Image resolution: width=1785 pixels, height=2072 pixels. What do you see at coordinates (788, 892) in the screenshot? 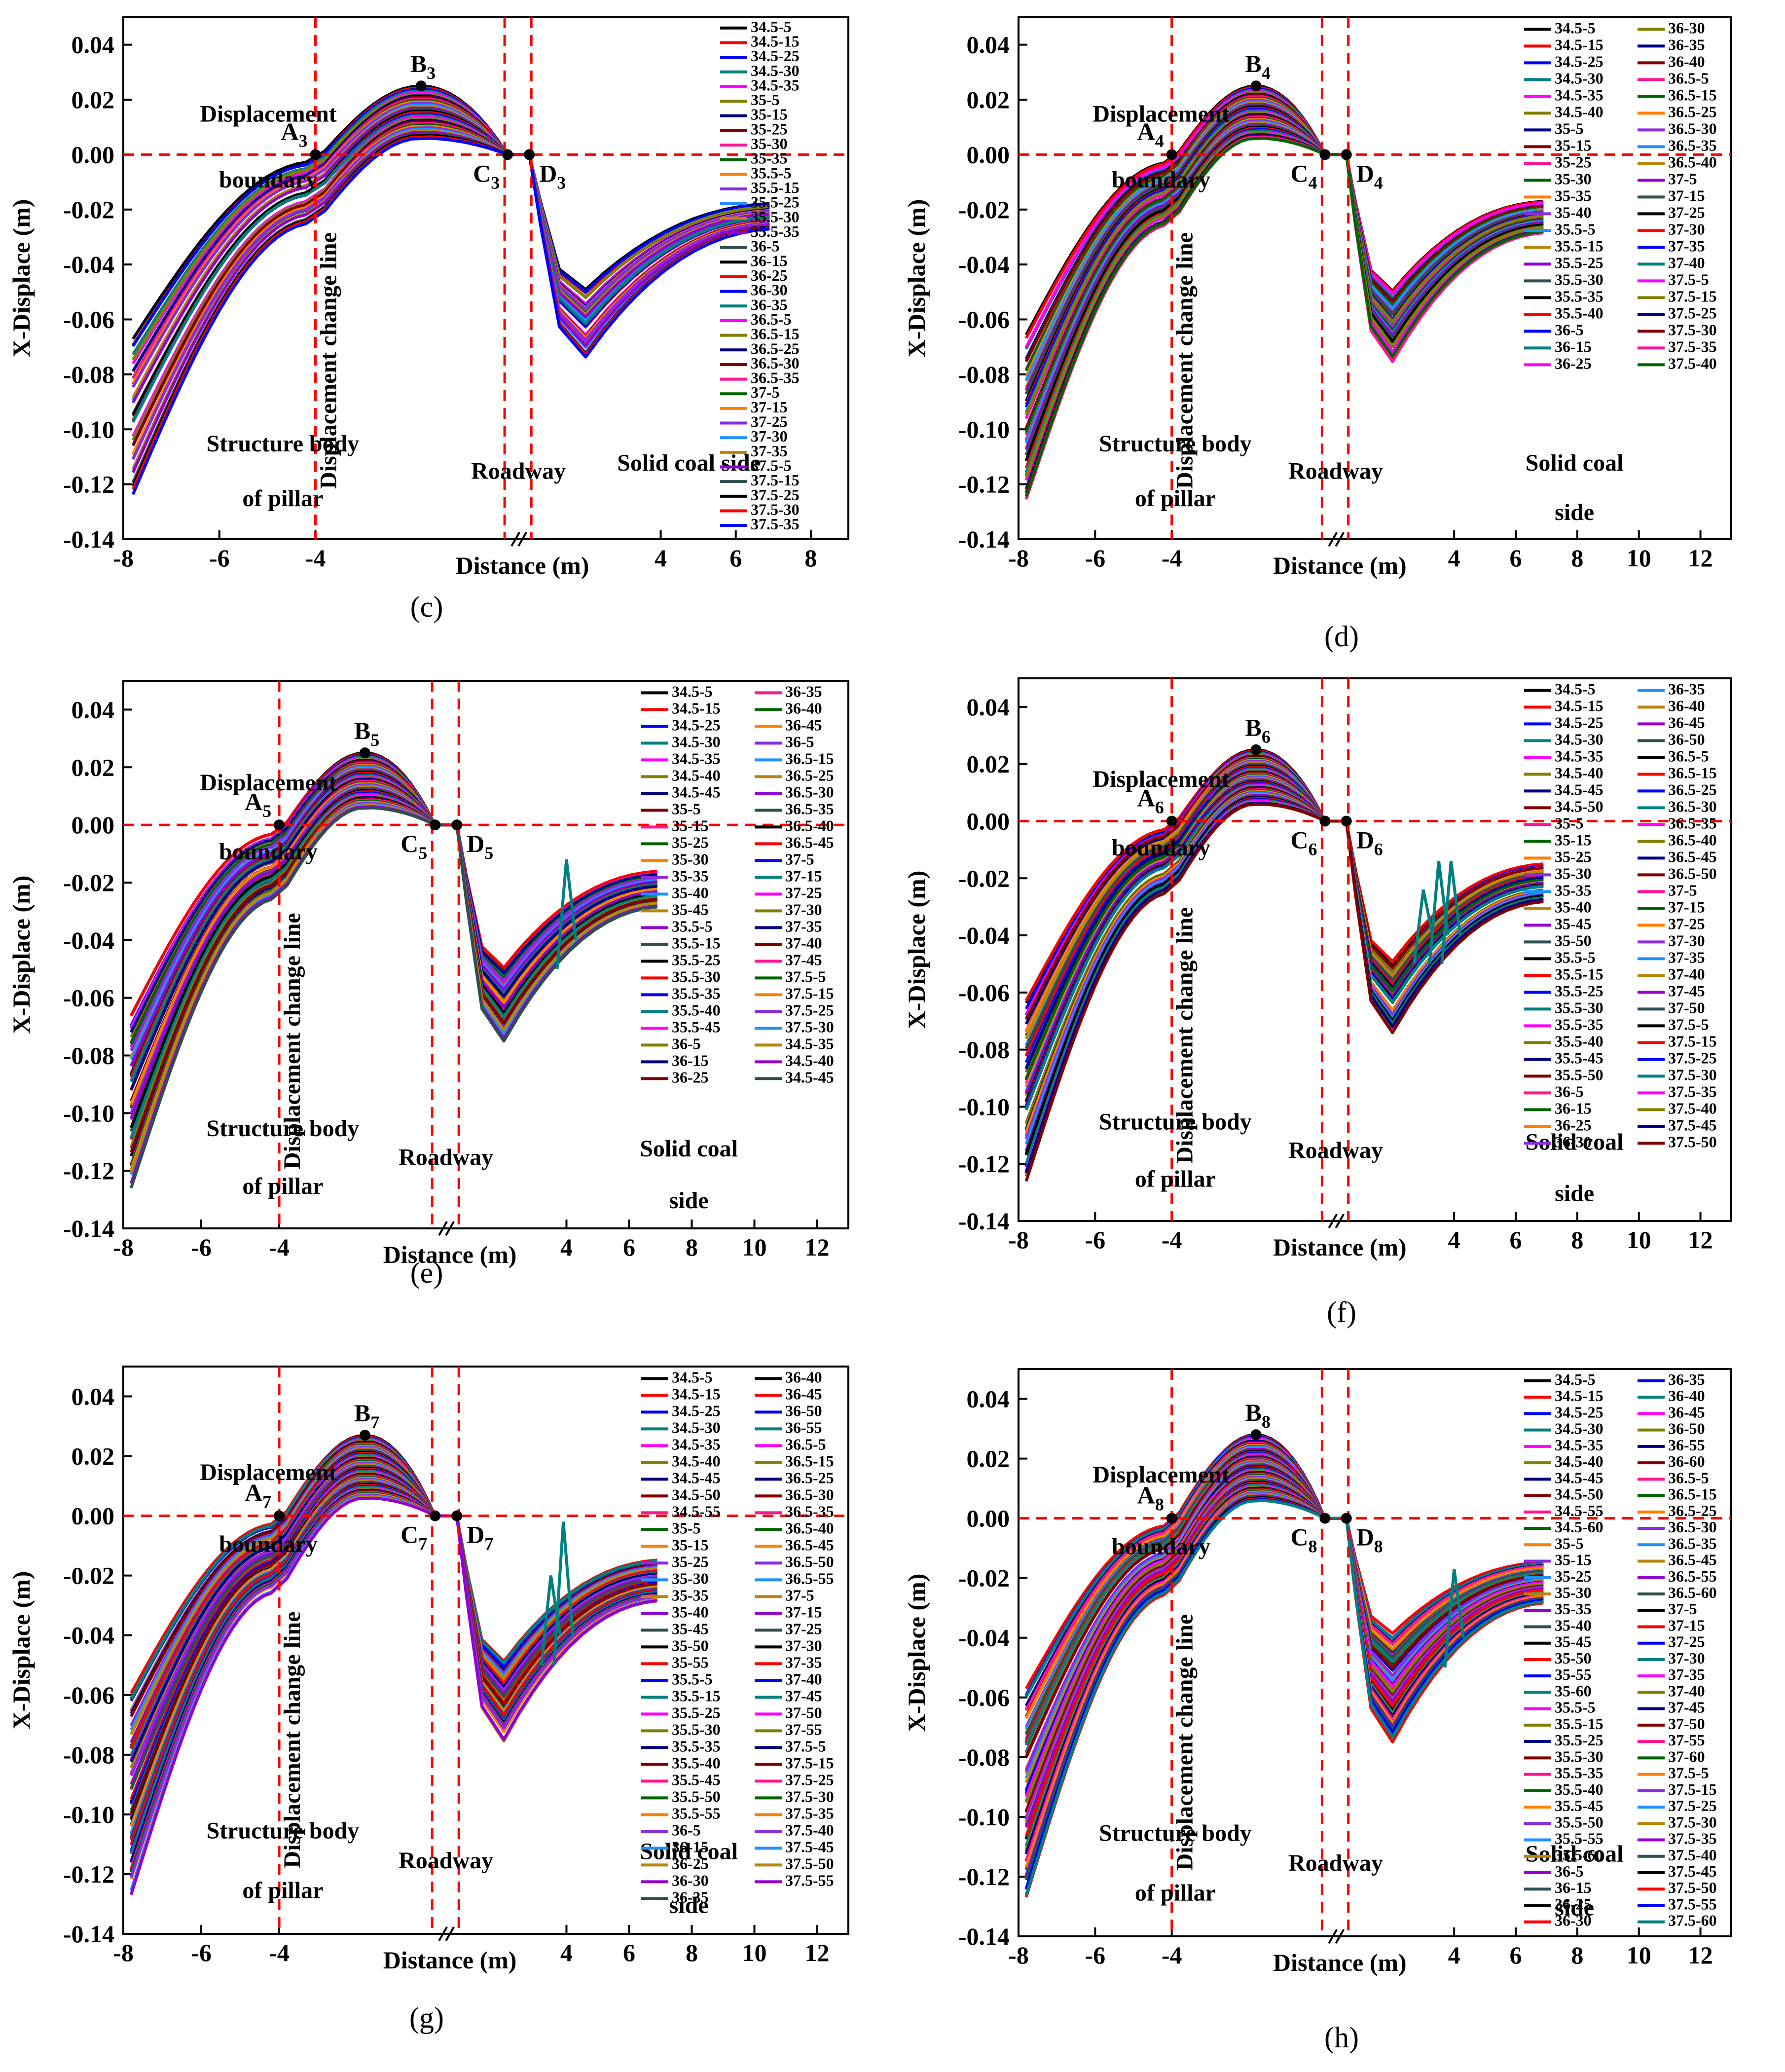
I see `legend-item: 37-25` at bounding box center [788, 892].